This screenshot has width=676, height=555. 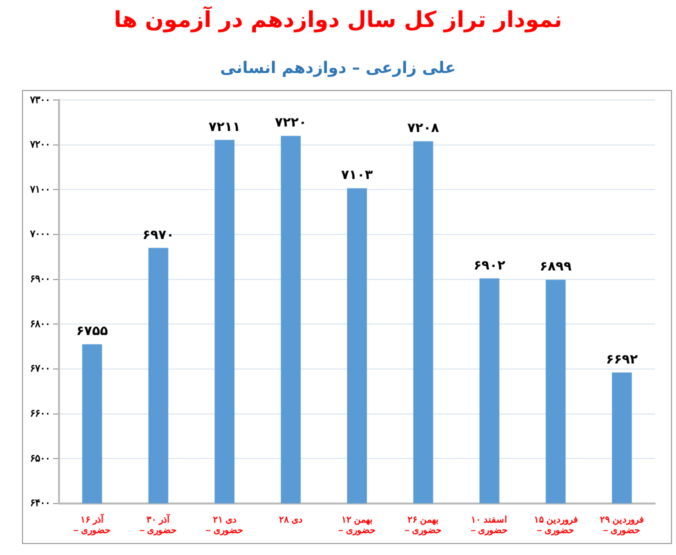 I want to click on y-tick-label: ۷۰۰۰, so click(x=39, y=234).